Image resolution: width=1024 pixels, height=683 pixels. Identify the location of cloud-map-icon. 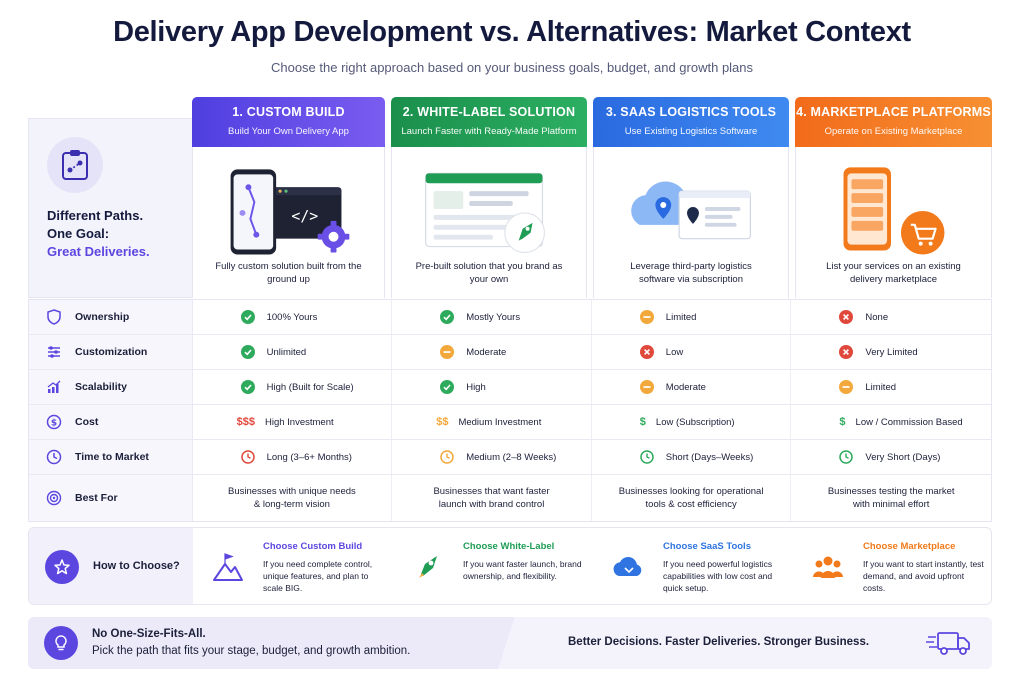
(691, 210).